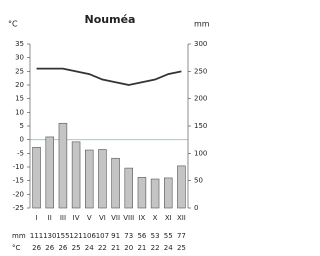  What do you see at coordinates (19, 236) in the screenshot?
I see `row-label: mm` at bounding box center [19, 236].